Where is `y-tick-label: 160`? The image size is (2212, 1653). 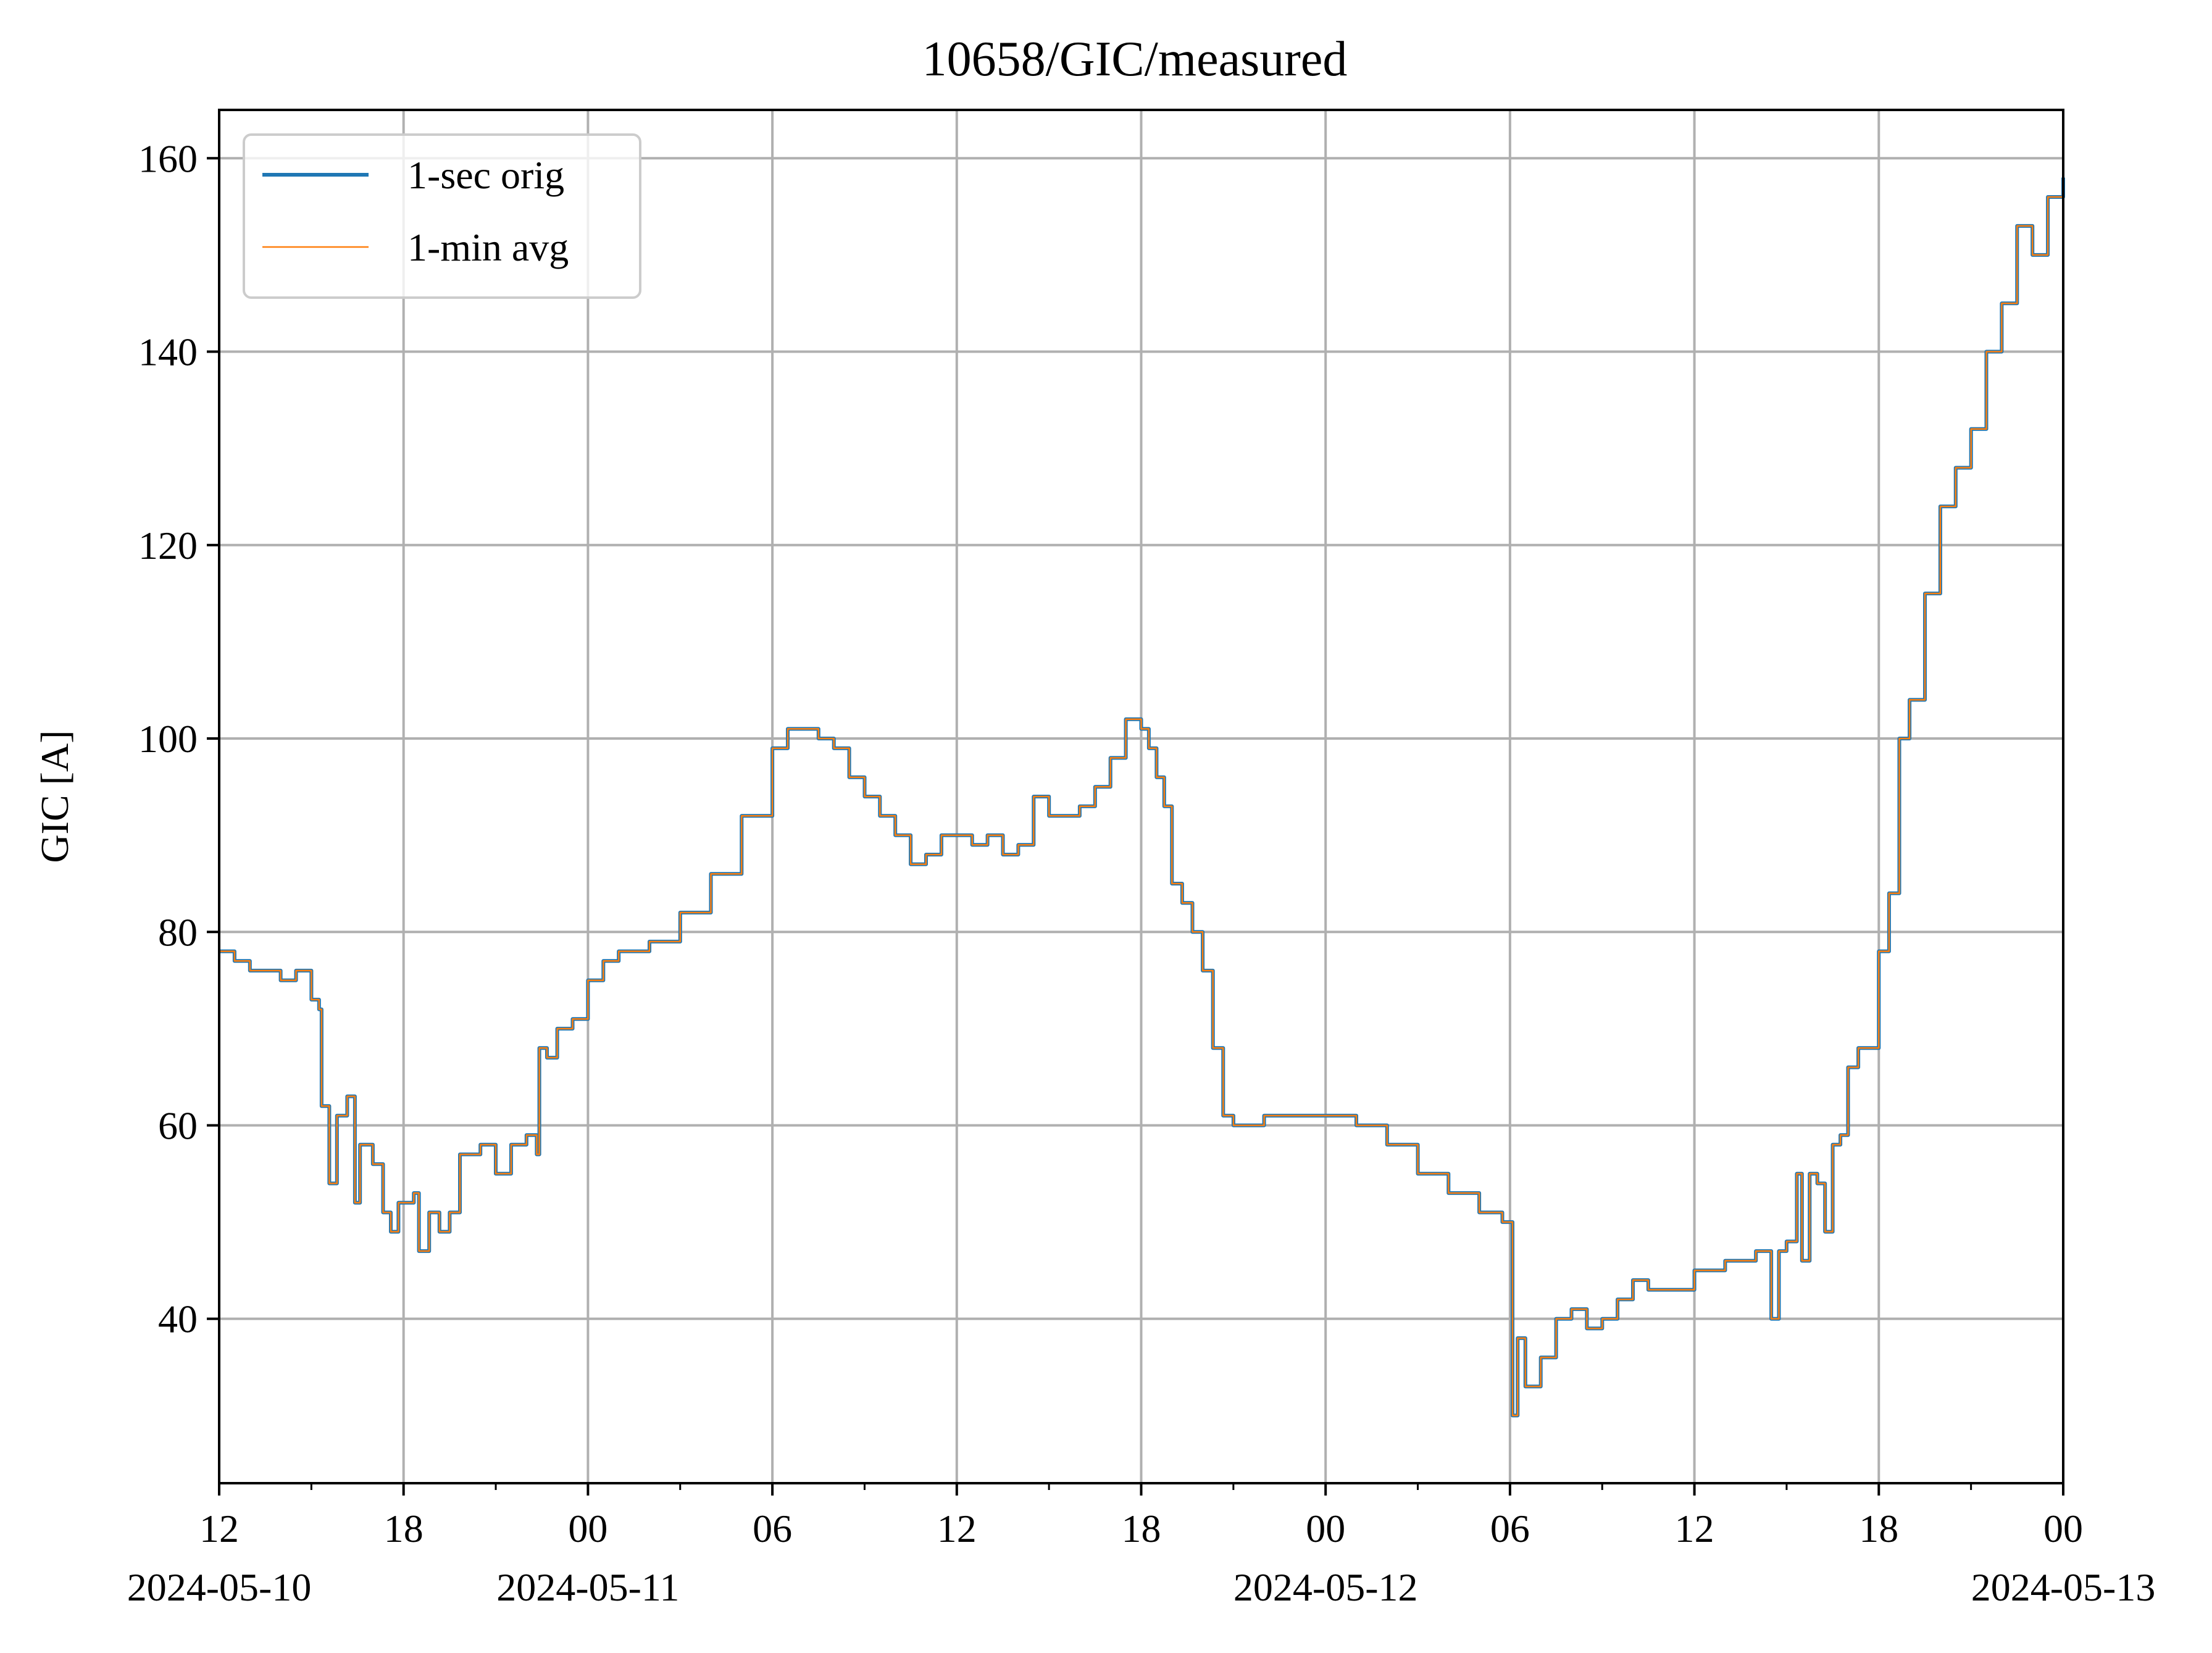 y-tick-label: 160 is located at coordinates (168, 158).